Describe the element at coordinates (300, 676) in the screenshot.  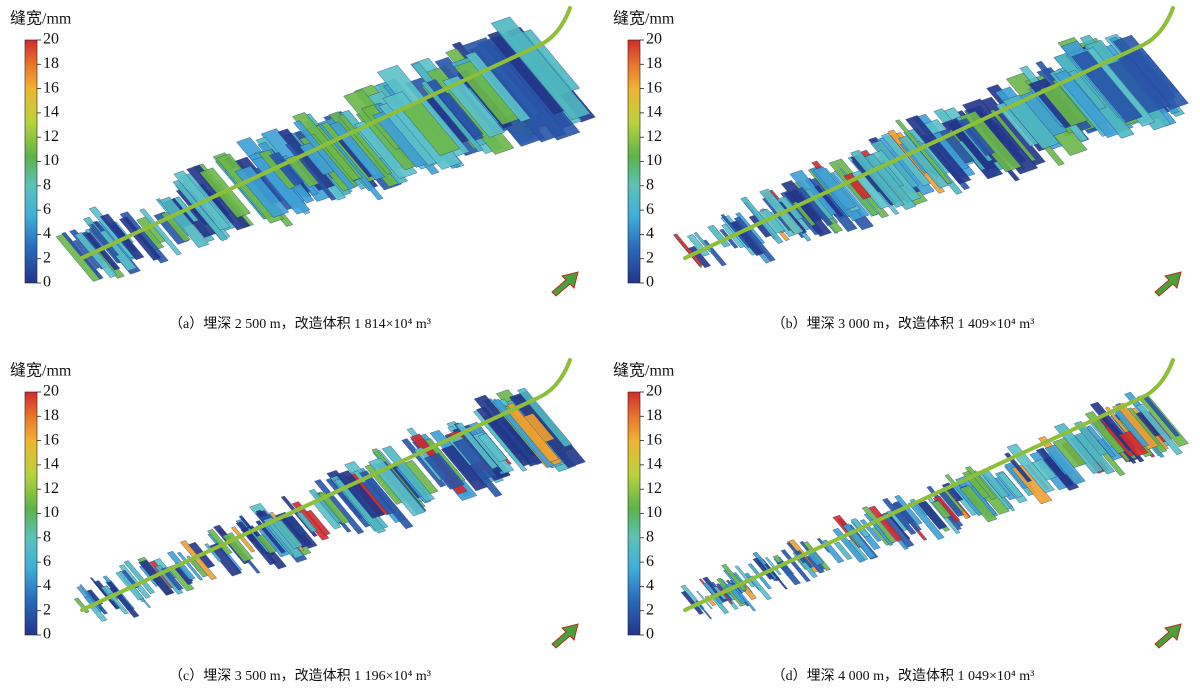
I see `caption: （c）埋深 3 500 m，改造体积 1 196×10⁴ m³` at that location.